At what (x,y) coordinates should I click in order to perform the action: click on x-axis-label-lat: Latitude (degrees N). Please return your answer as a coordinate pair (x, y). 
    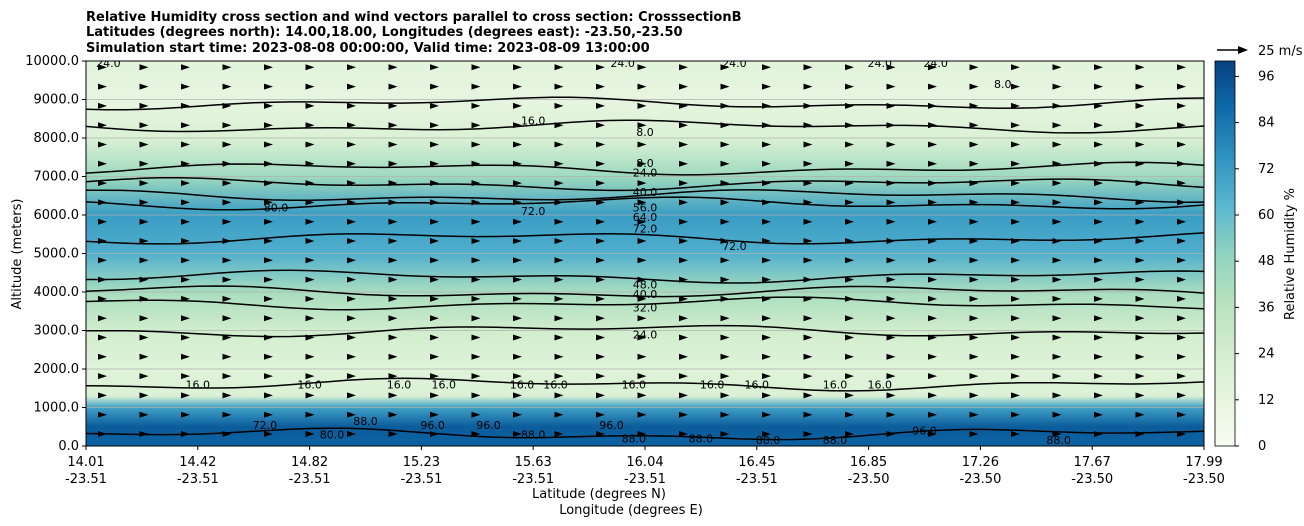
    Looking at the image, I should click on (599, 494).